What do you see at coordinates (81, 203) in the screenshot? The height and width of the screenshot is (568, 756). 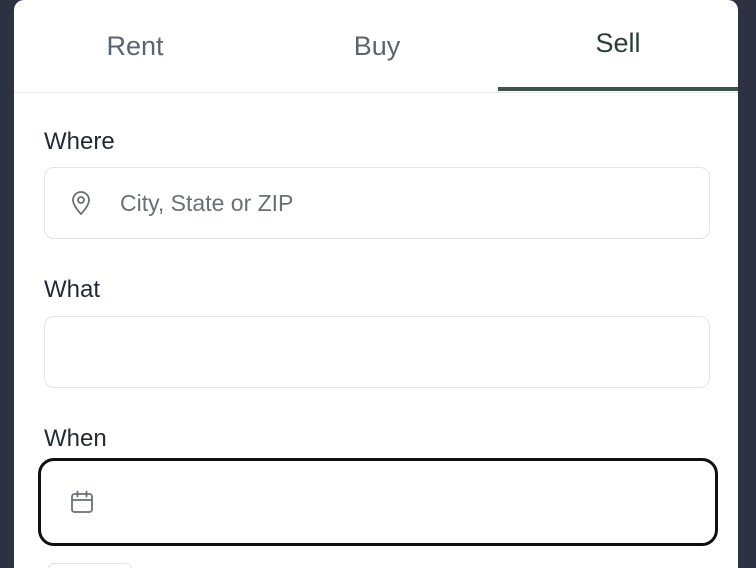 I see `location-pin-icon` at bounding box center [81, 203].